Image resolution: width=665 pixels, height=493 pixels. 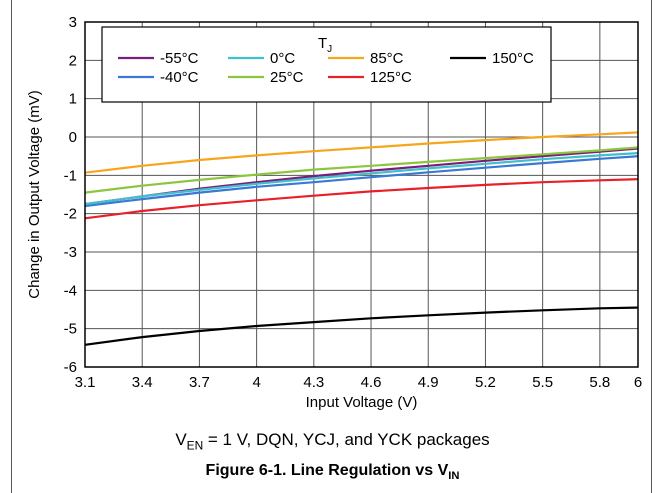 What do you see at coordinates (391, 77) in the screenshot?
I see `legend-entry-label: 125°C` at bounding box center [391, 77].